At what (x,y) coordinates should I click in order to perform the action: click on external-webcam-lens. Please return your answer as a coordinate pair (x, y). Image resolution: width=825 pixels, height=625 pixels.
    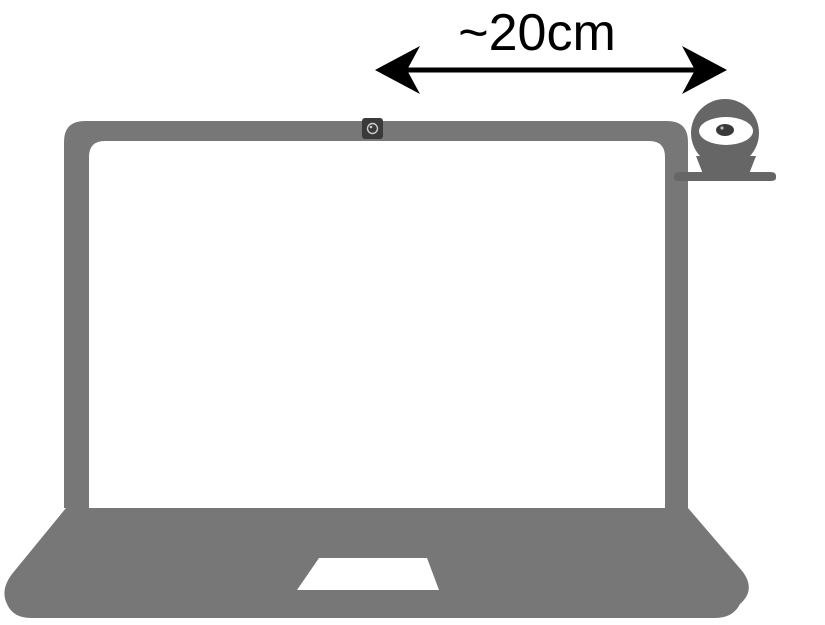
    Looking at the image, I should click on (725, 130).